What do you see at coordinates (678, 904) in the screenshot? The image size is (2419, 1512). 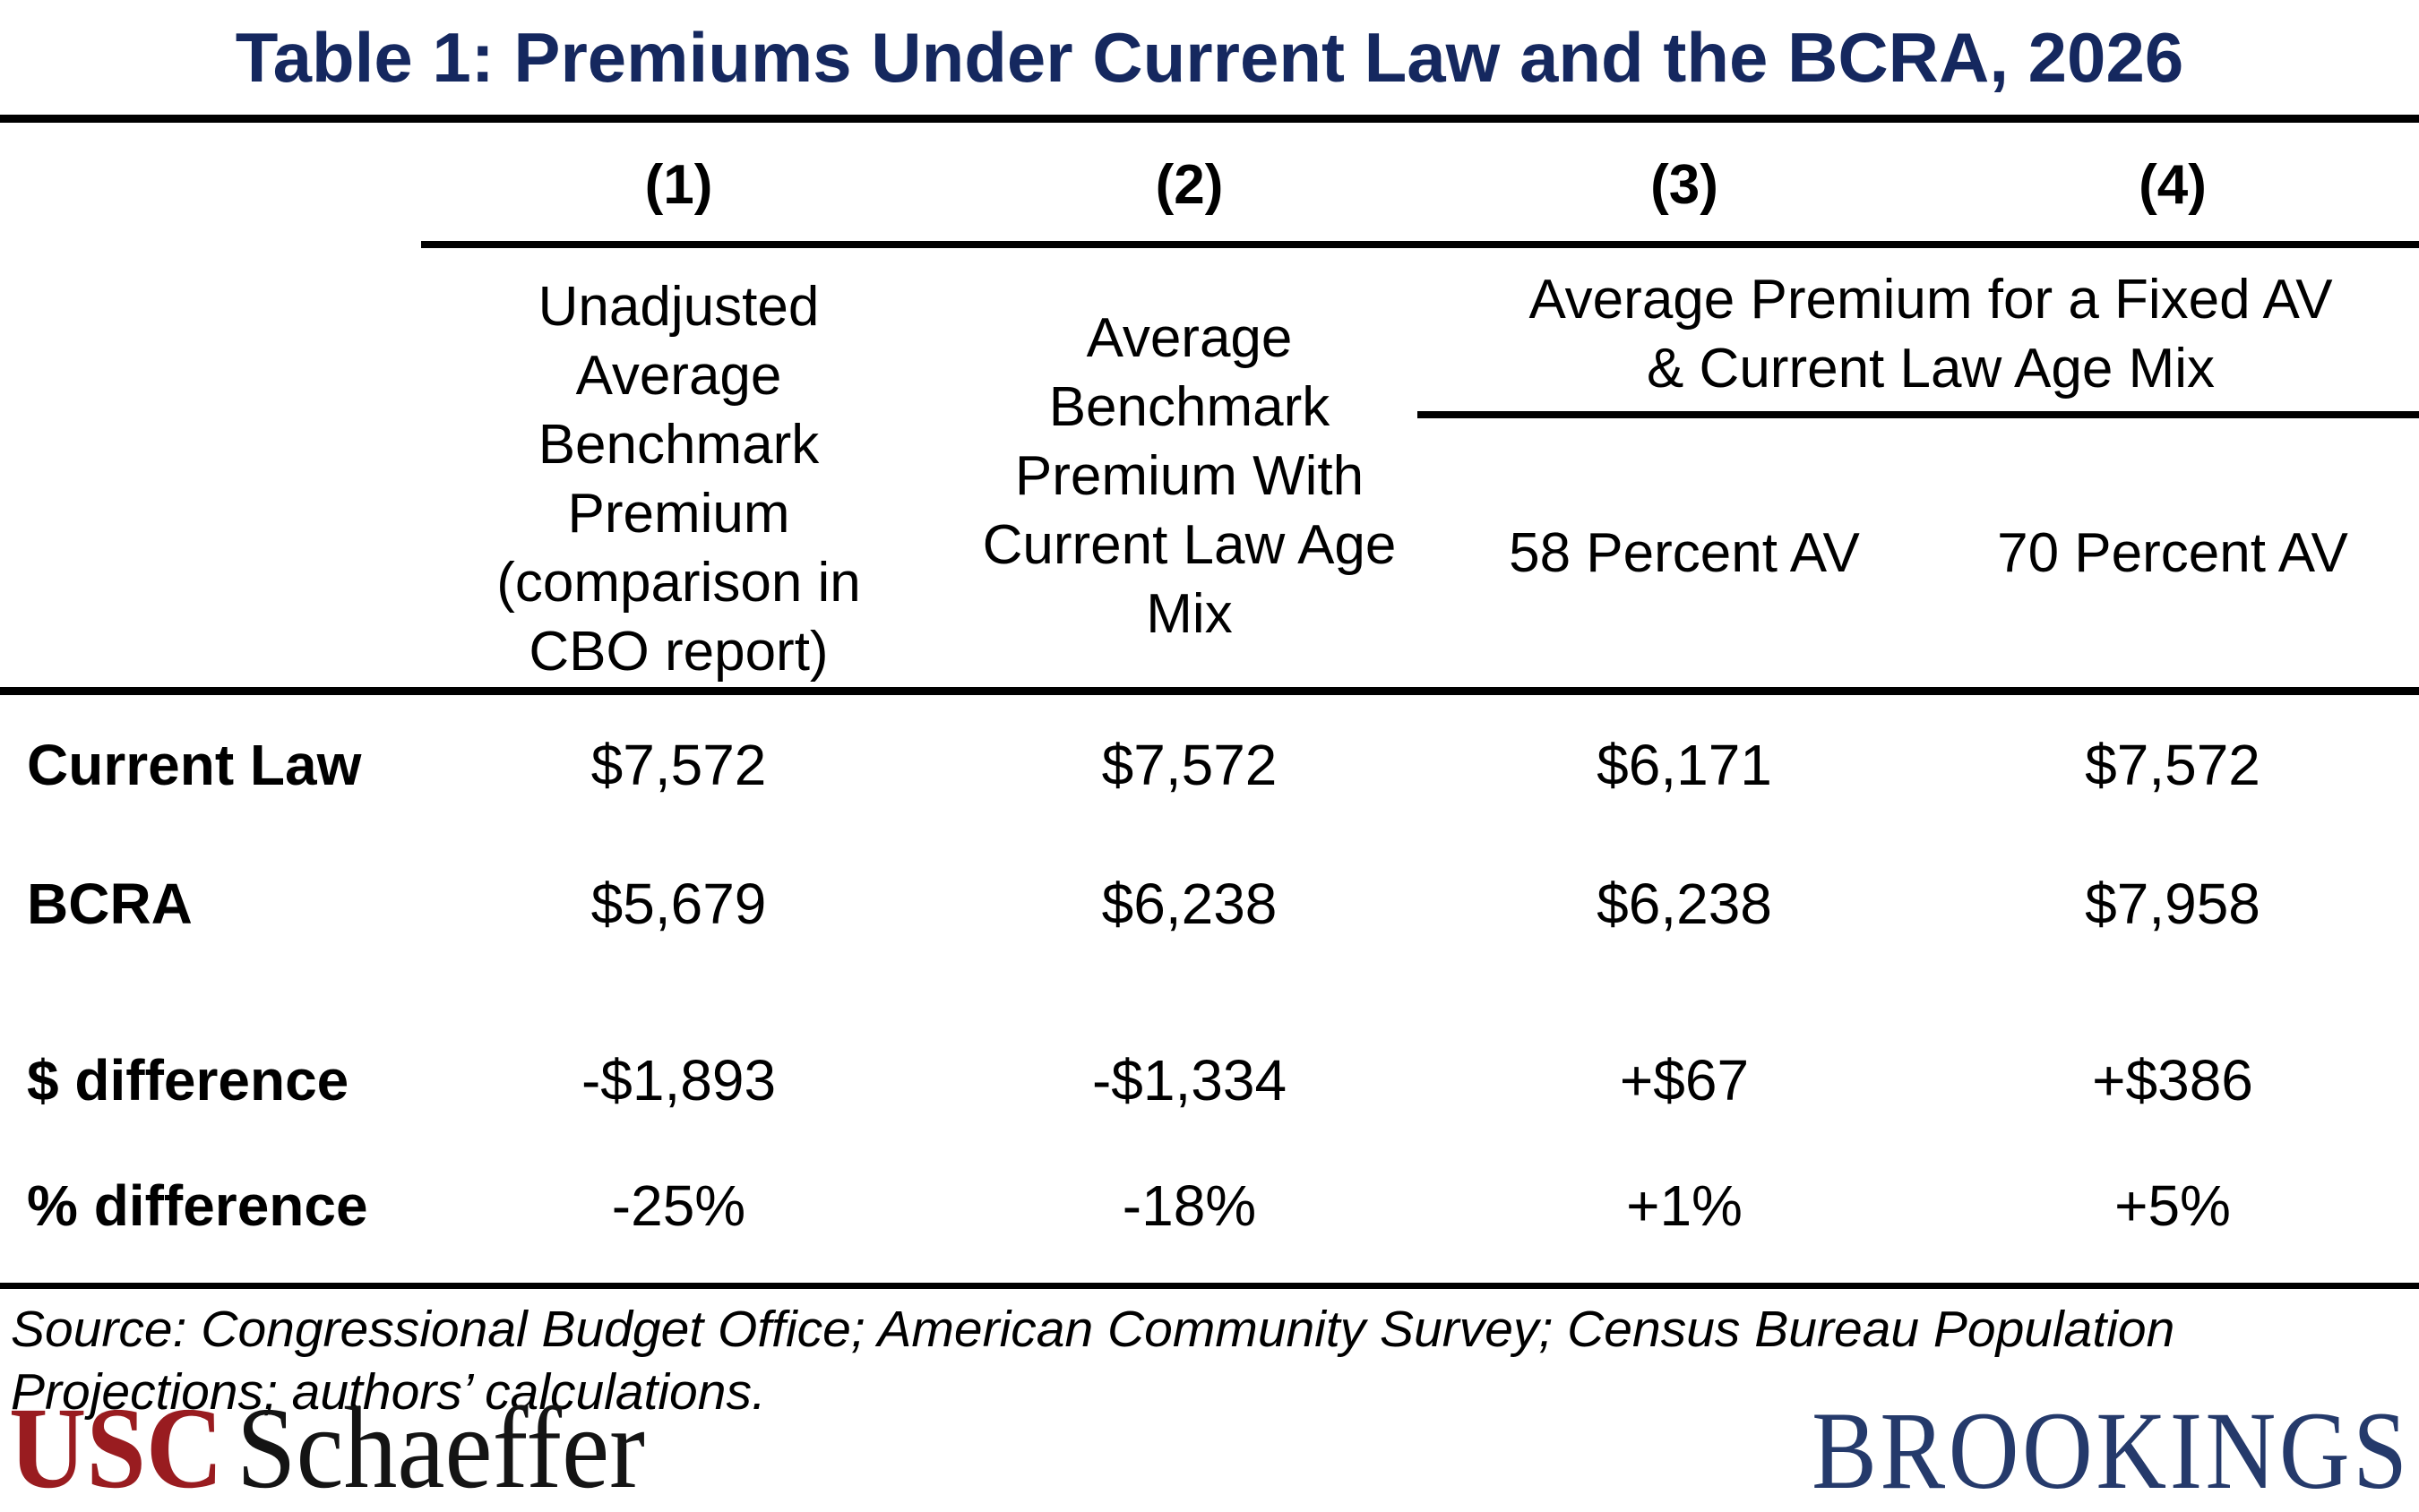 I see `cell-value: $5,679` at bounding box center [678, 904].